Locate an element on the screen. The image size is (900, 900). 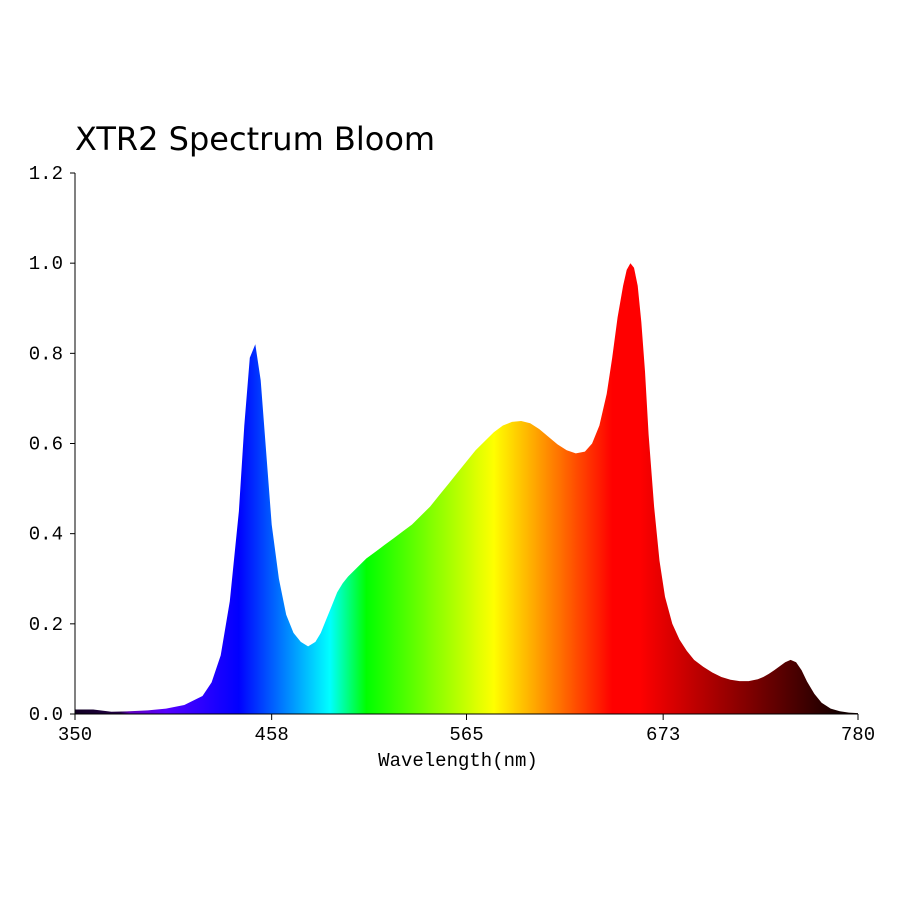
y-tick-label: 1.2 is located at coordinates (46, 174).